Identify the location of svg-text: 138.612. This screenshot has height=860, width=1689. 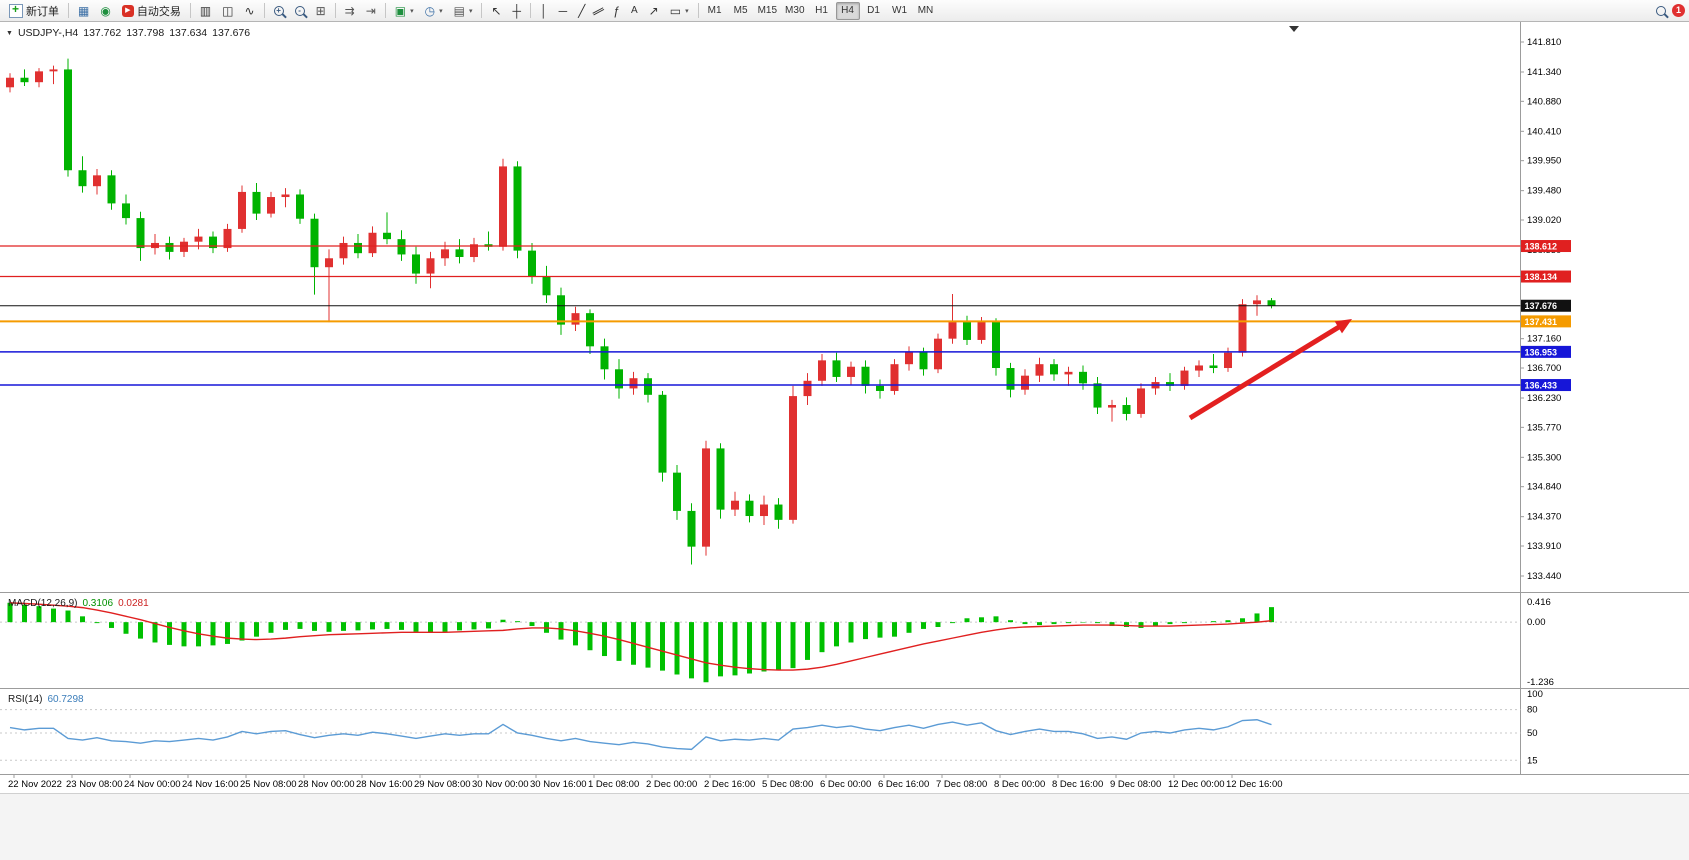
(1541, 247).